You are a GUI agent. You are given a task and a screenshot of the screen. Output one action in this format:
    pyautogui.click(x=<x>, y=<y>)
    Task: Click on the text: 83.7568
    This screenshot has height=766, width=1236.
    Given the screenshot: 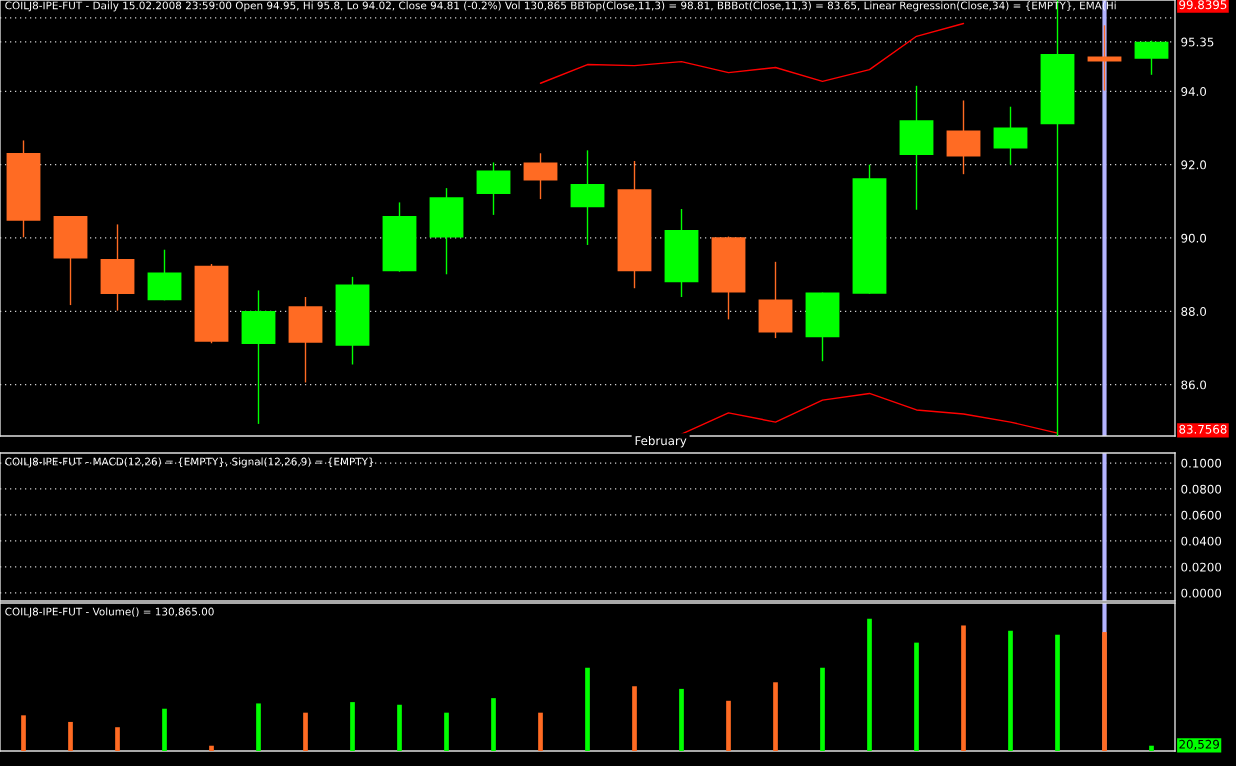 What is the action you would take?
    pyautogui.click(x=1203, y=429)
    